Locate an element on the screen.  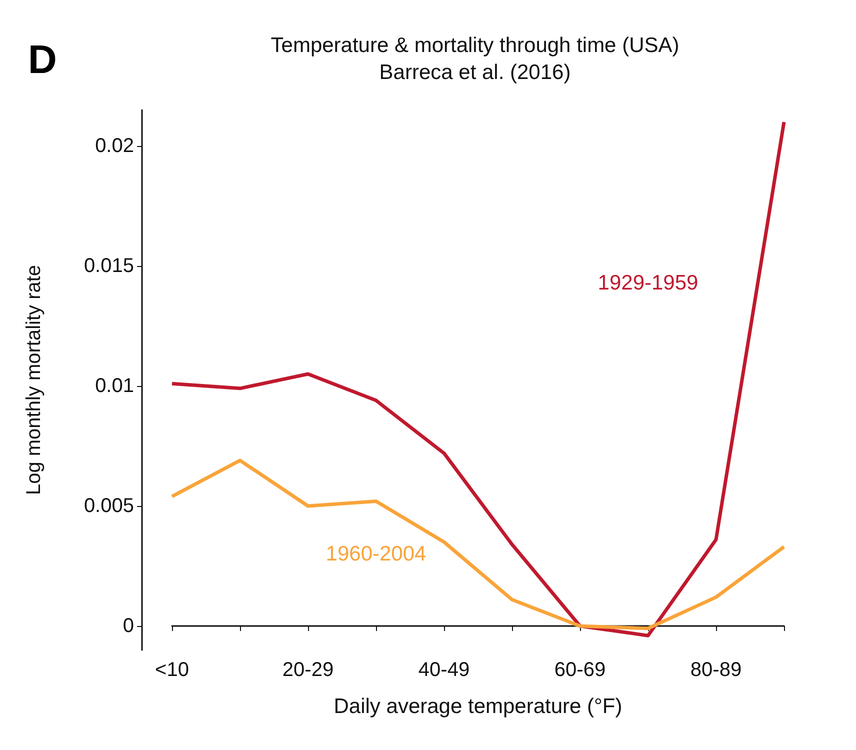
y-tick-label: 0.02 is located at coordinates (114, 146).